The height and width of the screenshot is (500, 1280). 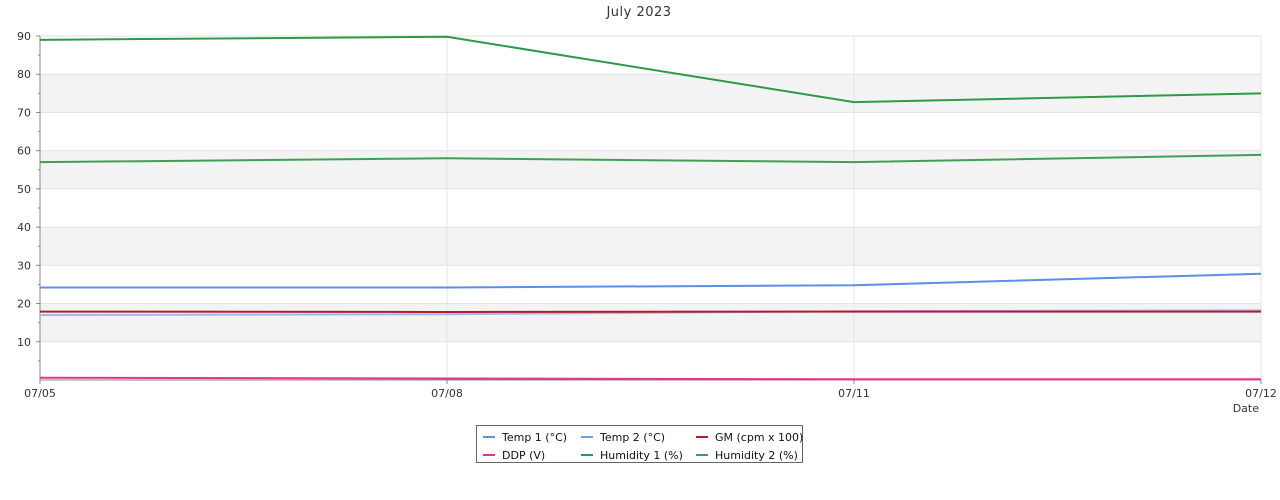 What do you see at coordinates (633, 437) in the screenshot?
I see `legend-label: Temp 2 (°C)` at bounding box center [633, 437].